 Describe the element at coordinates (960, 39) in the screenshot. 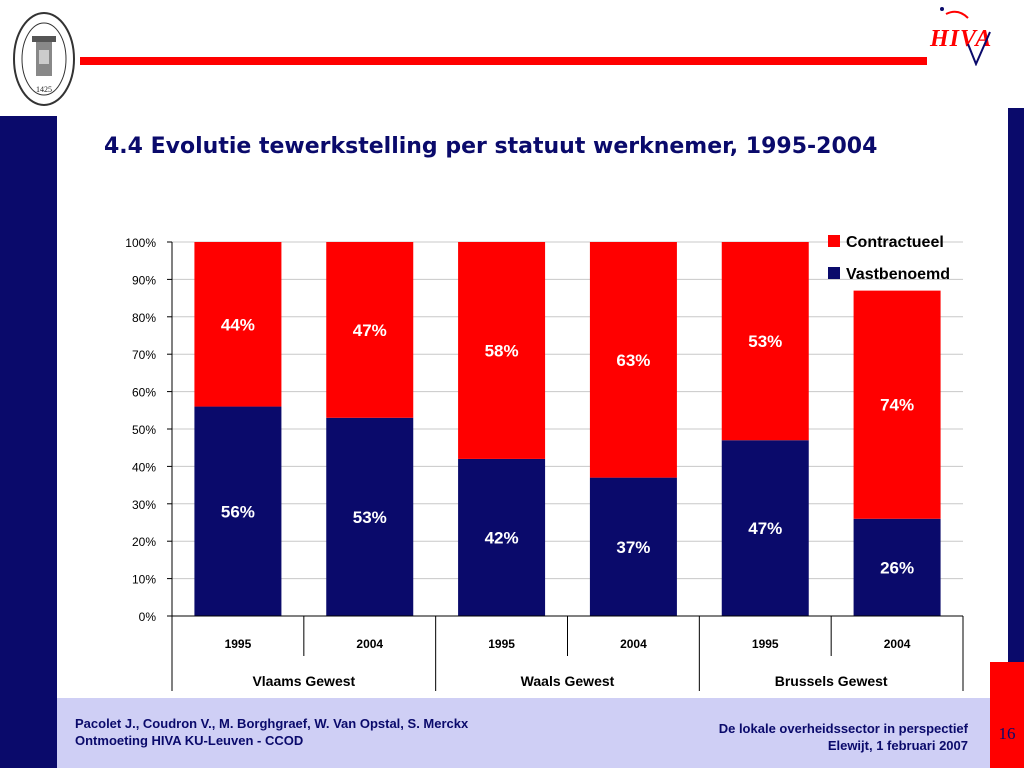

I see `hiva-logo-text: HIVA` at that location.